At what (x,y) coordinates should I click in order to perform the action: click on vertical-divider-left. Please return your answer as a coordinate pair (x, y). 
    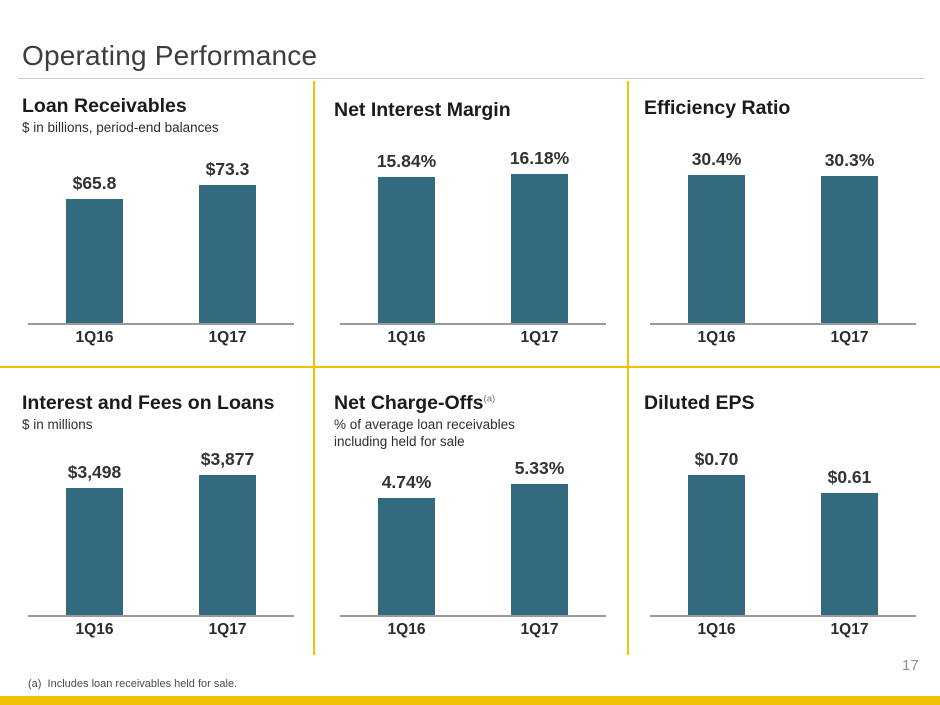
    Looking at the image, I should click on (314, 368).